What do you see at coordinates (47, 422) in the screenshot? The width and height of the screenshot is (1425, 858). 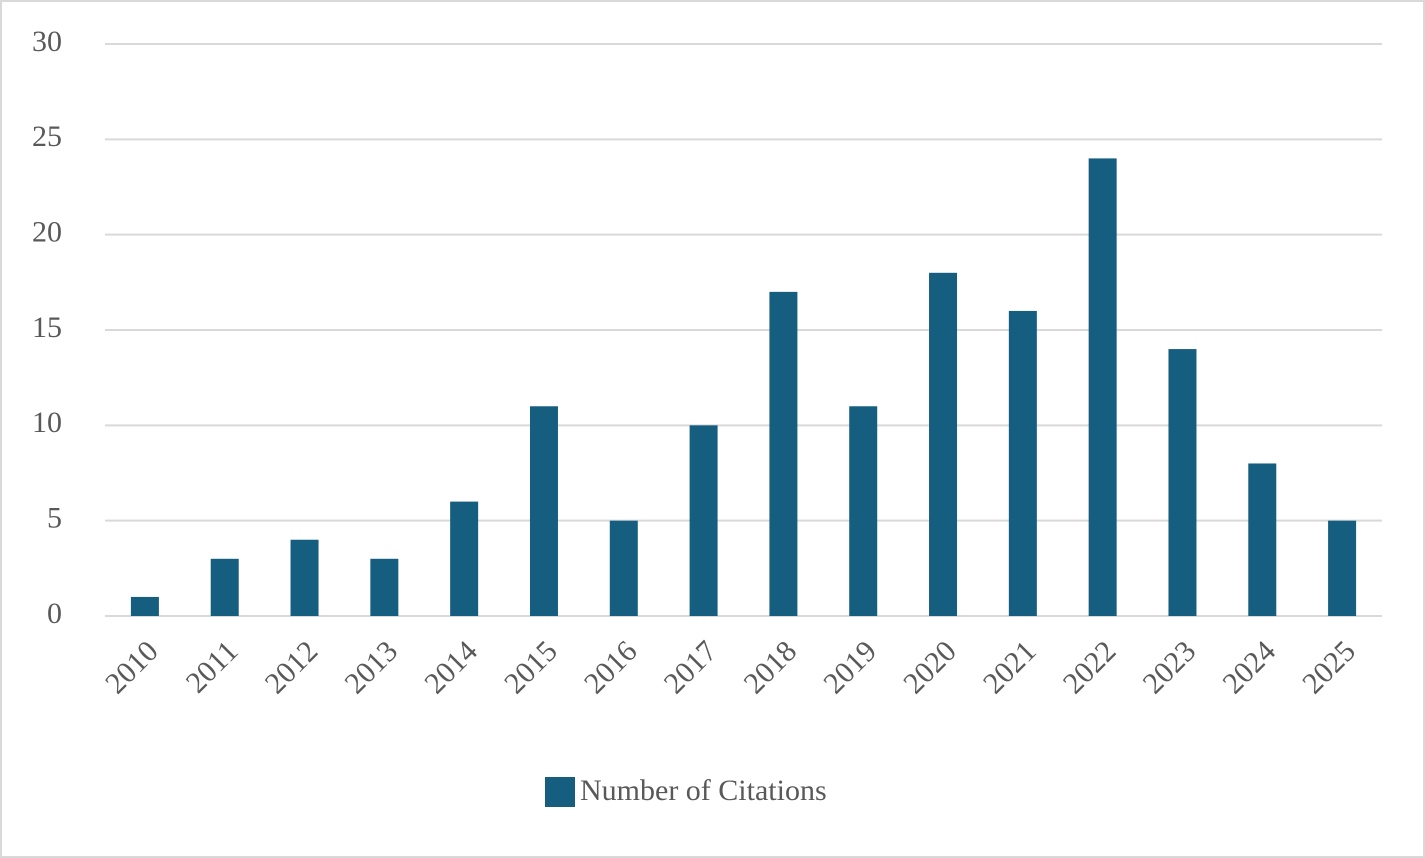 I see `y-tick-label: 10` at bounding box center [47, 422].